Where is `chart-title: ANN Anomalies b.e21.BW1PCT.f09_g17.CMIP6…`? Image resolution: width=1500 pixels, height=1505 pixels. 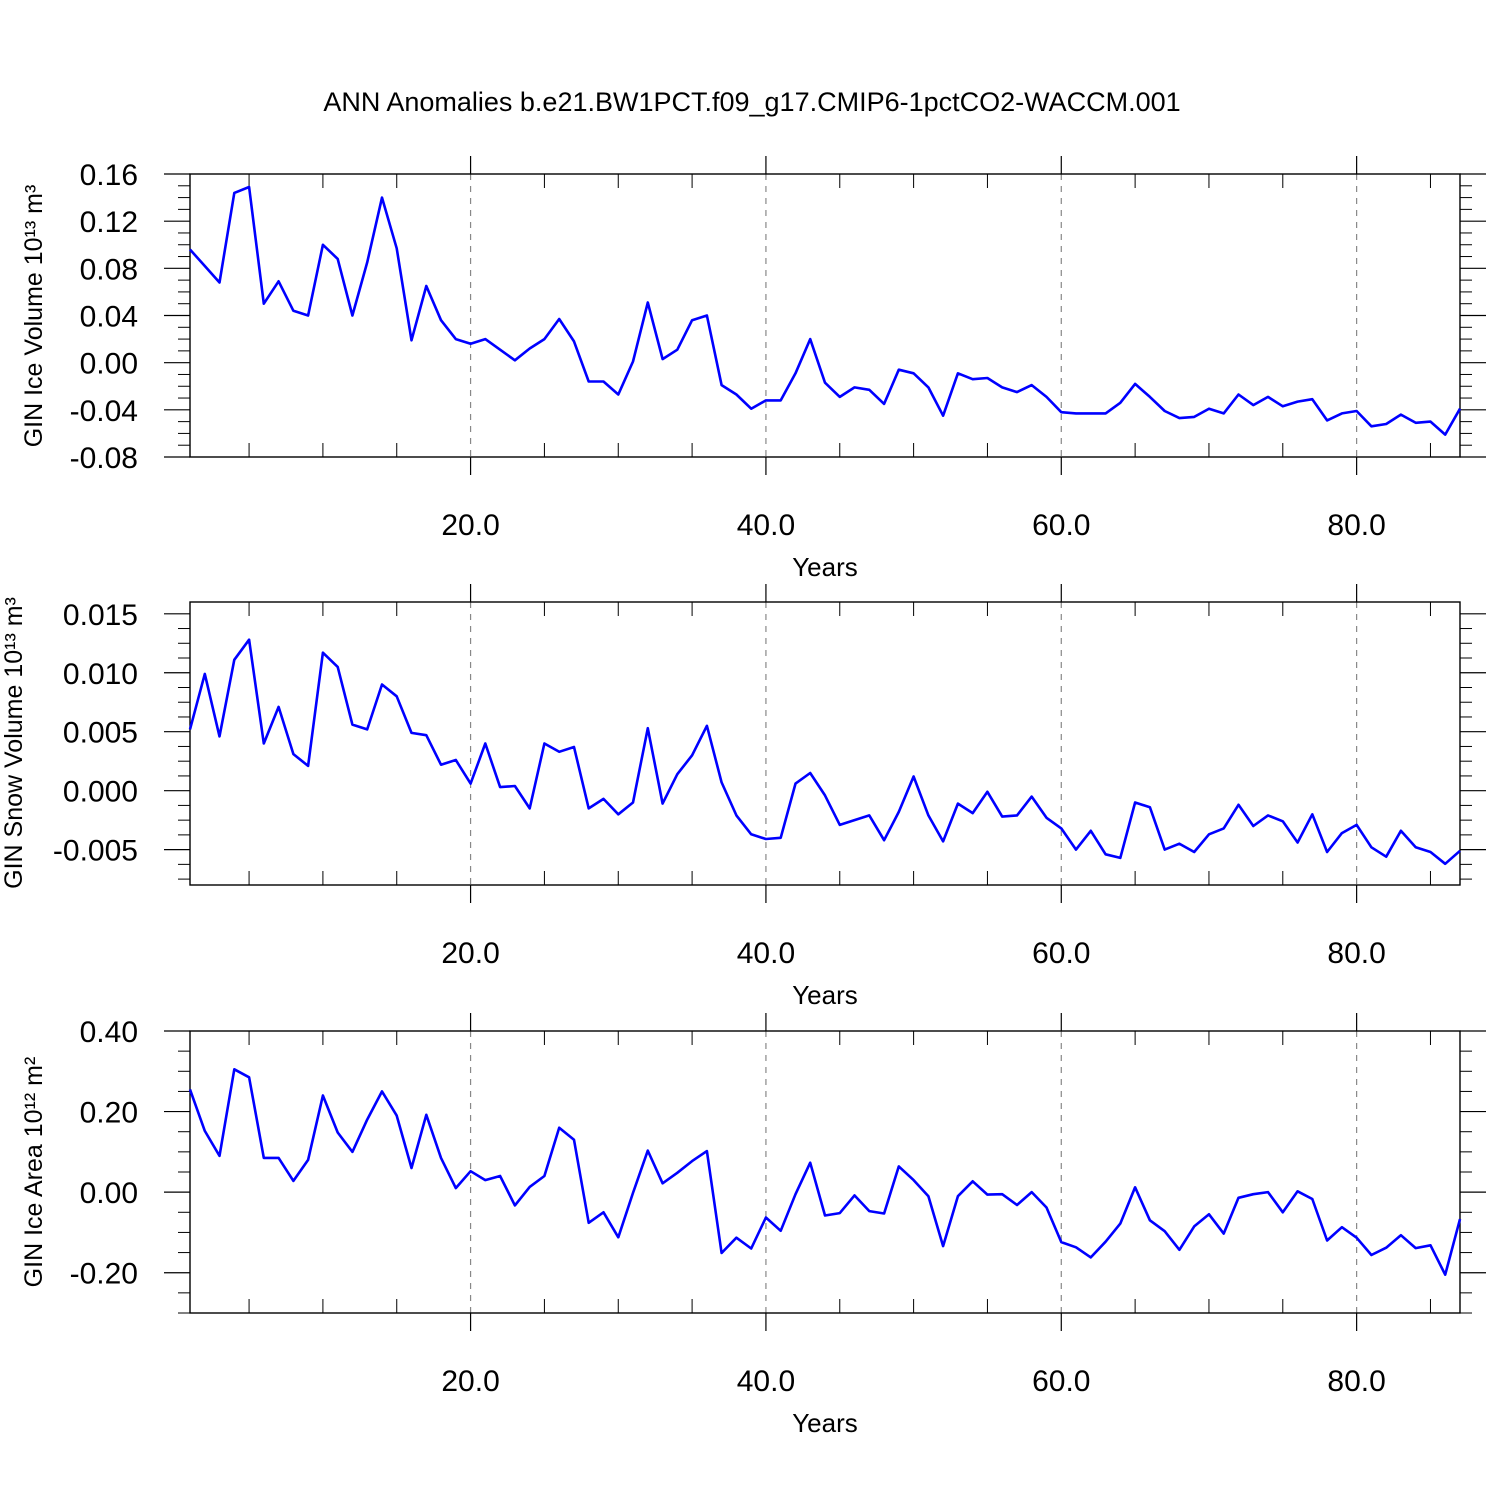 chart-title: ANN Anomalies b.e21.BW1PCT.f09_g17.CMIP6… is located at coordinates (751, 102).